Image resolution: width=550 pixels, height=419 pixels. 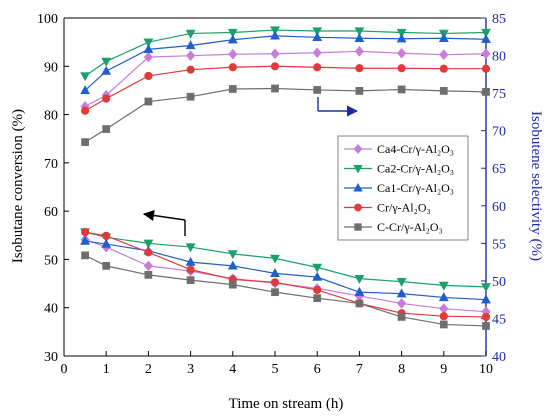 I want to click on y-left-tick-label: 80, so click(x=51, y=116).